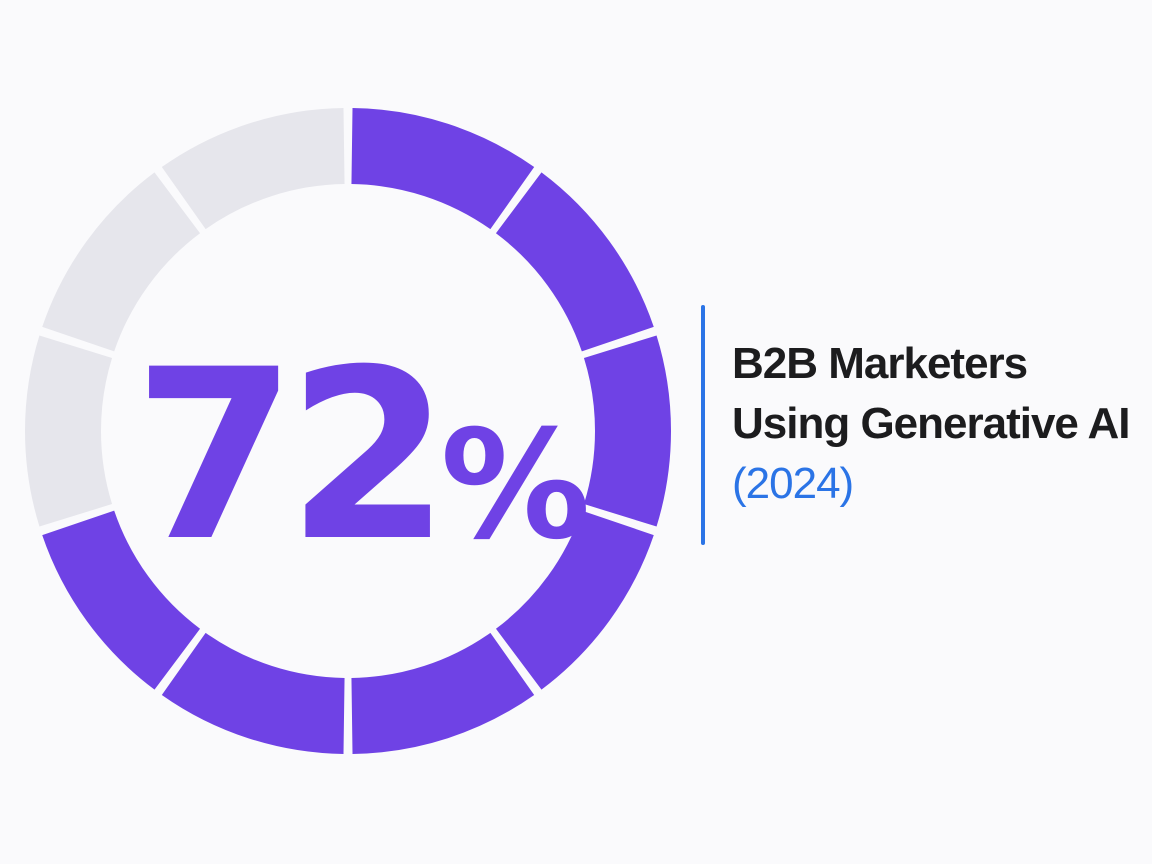 The image size is (1152, 864). I want to click on accent-divider, so click(703, 425).